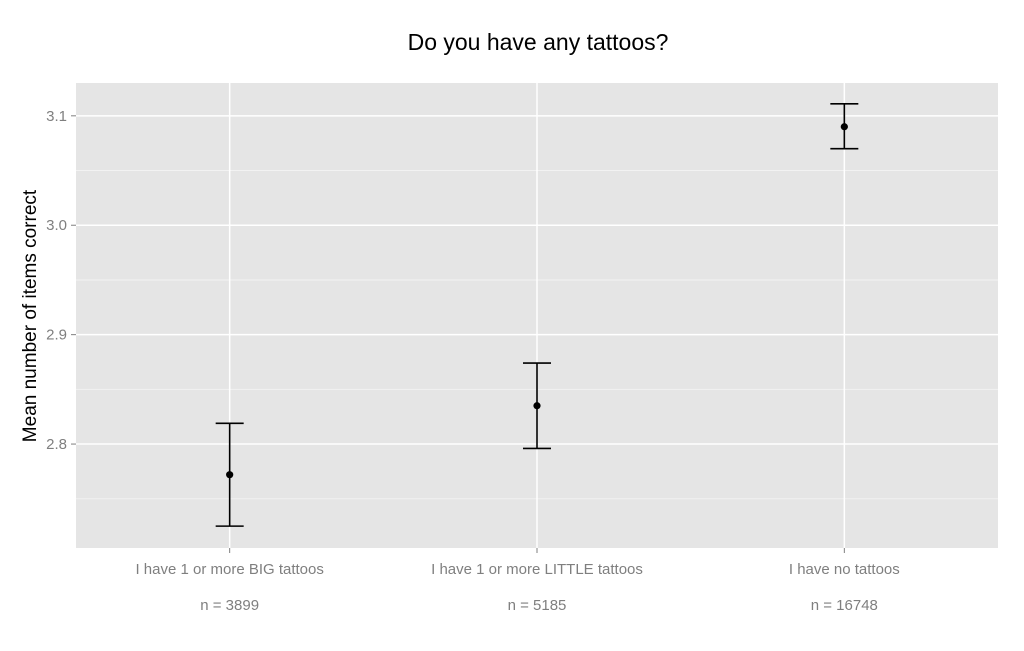  What do you see at coordinates (56, 335) in the screenshot?
I see `y-tick-label: 2.9` at bounding box center [56, 335].